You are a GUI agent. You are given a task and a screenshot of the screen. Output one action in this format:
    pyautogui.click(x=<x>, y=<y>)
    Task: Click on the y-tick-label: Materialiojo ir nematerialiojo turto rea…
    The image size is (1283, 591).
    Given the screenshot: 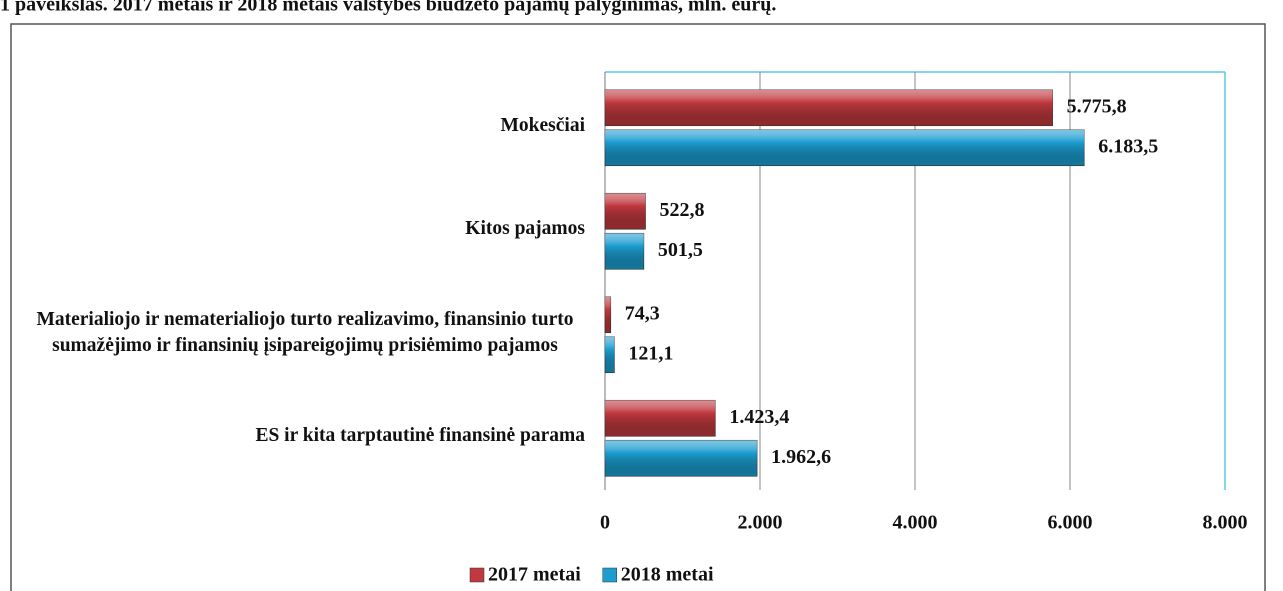 What is the action you would take?
    pyautogui.click(x=305, y=333)
    